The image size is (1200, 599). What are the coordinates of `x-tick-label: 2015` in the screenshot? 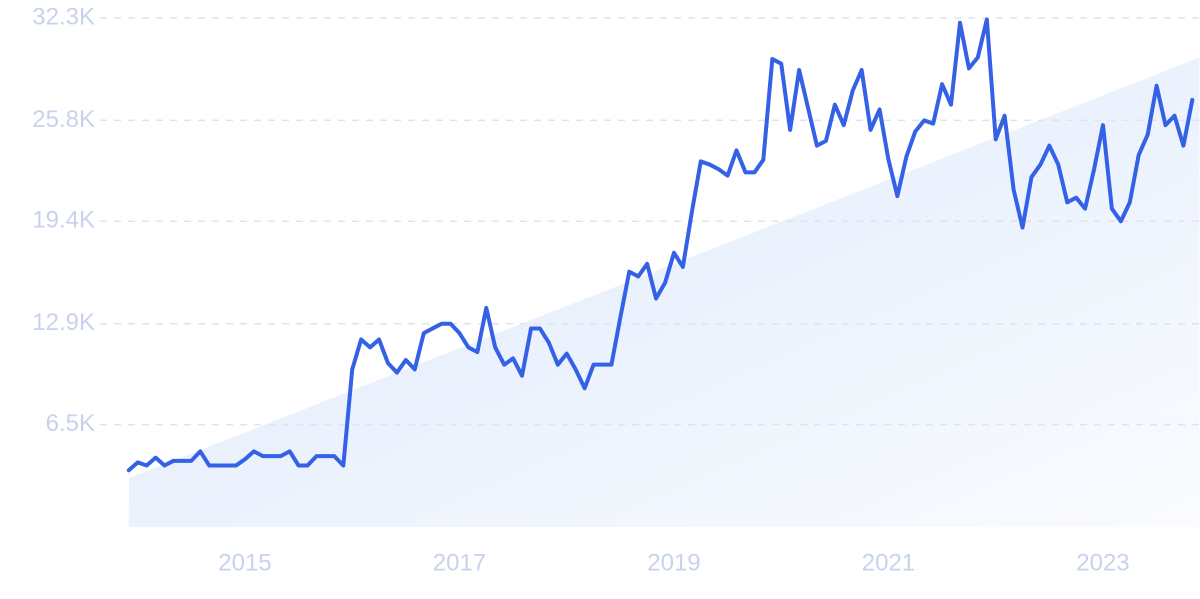 It's located at (244, 562).